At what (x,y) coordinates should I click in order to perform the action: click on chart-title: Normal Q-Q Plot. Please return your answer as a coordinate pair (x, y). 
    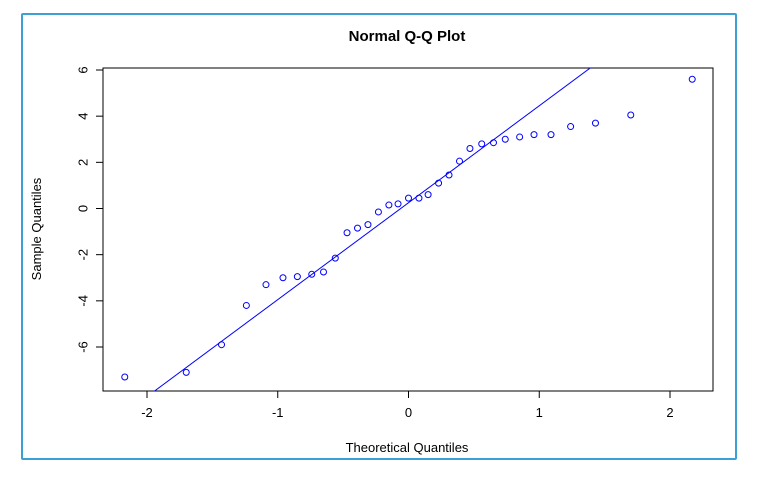
    Looking at the image, I should click on (407, 36).